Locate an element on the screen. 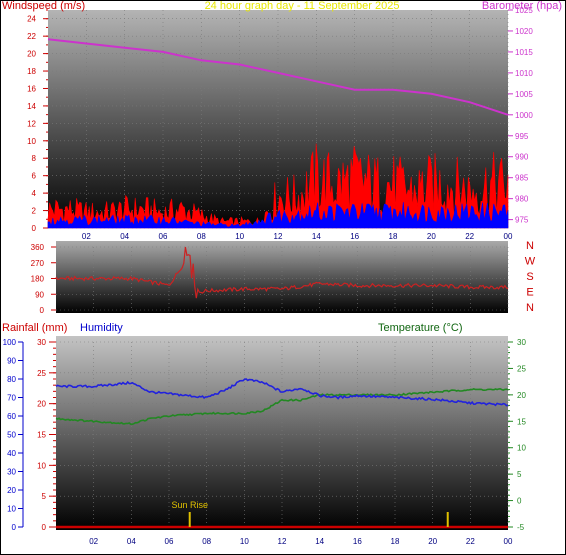  temperature-label: Temperature (°C) is located at coordinates (420, 328).